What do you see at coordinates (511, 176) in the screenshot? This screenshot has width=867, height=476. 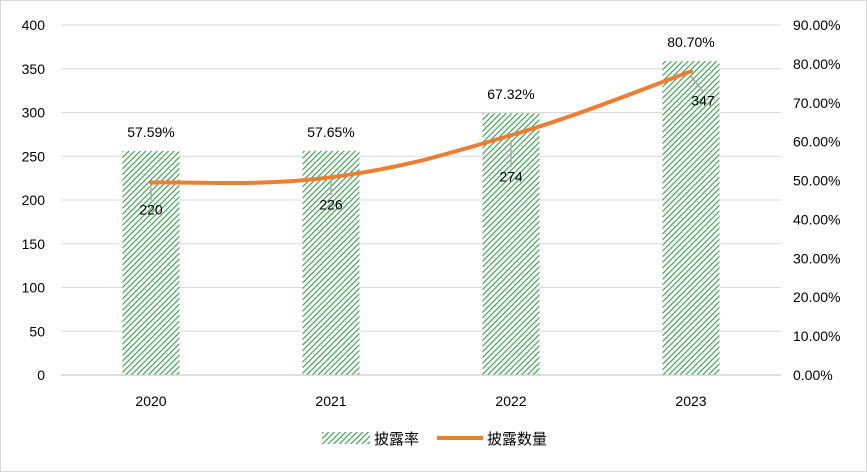 I see `line-value-label: 274` at bounding box center [511, 176].